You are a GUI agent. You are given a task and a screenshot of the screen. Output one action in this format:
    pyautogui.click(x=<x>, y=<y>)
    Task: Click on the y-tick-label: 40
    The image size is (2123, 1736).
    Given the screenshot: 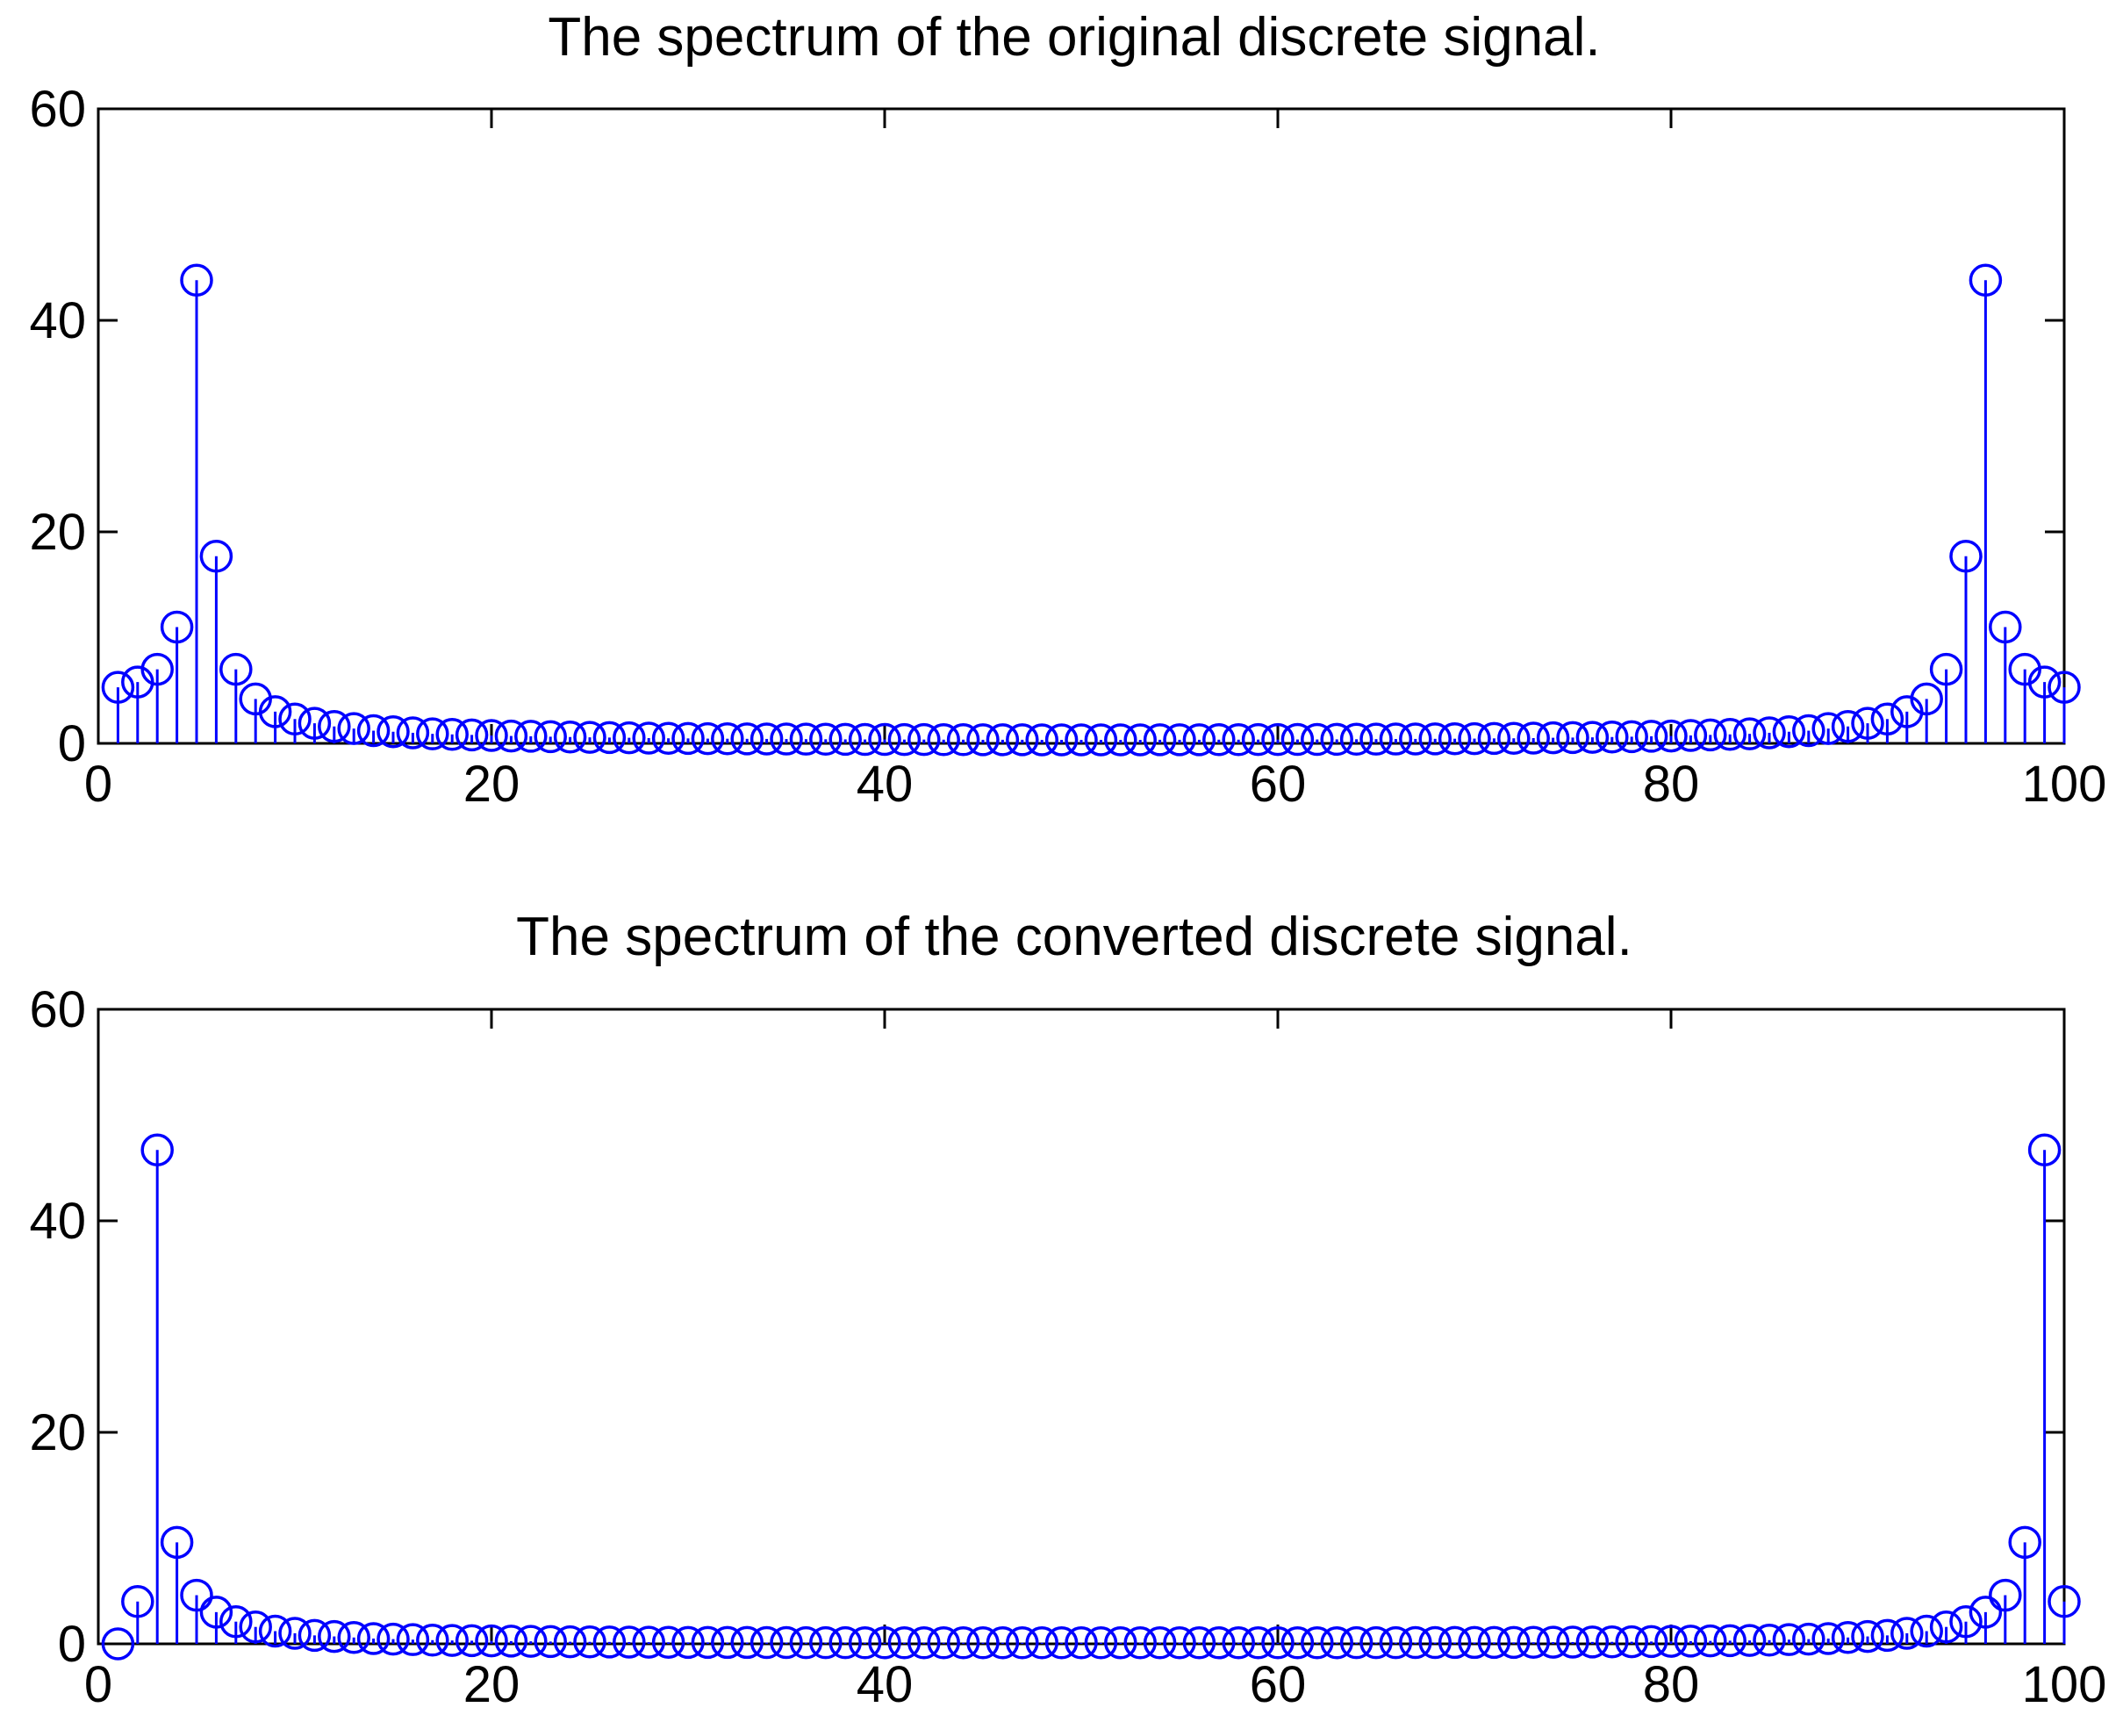 What is the action you would take?
    pyautogui.click(x=57, y=320)
    